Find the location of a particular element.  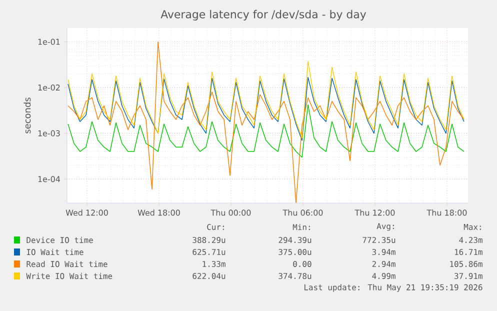

line-series is located at coordinates (266, 131).